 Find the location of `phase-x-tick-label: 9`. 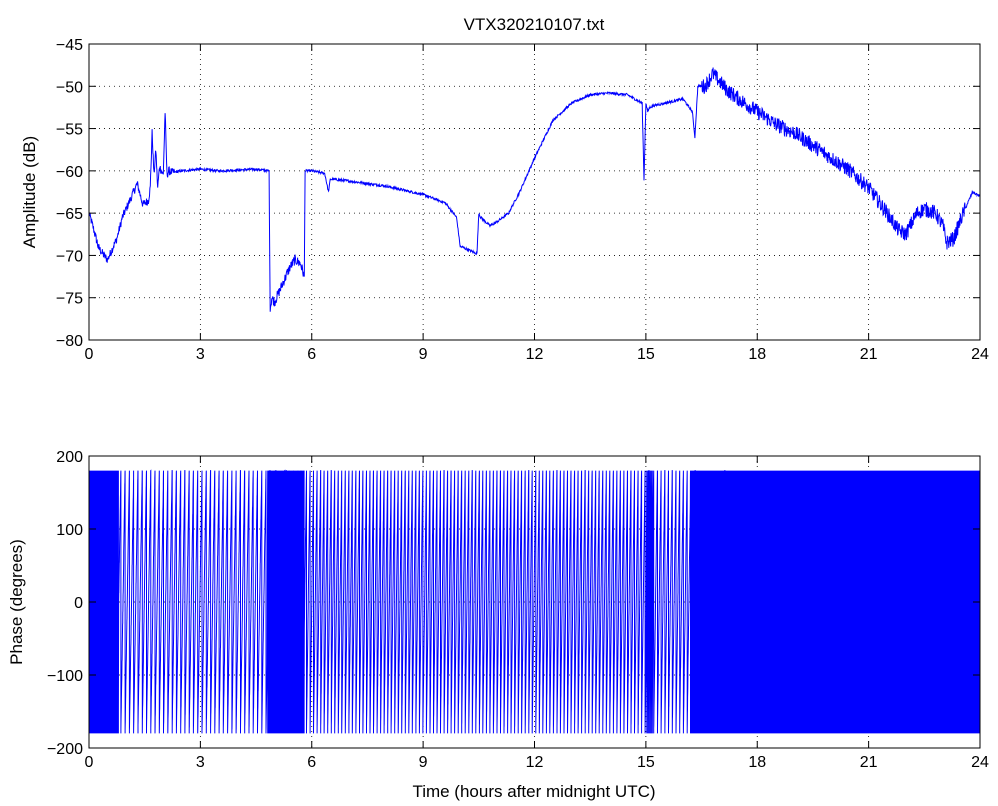

phase-x-tick-label: 9 is located at coordinates (423, 762).